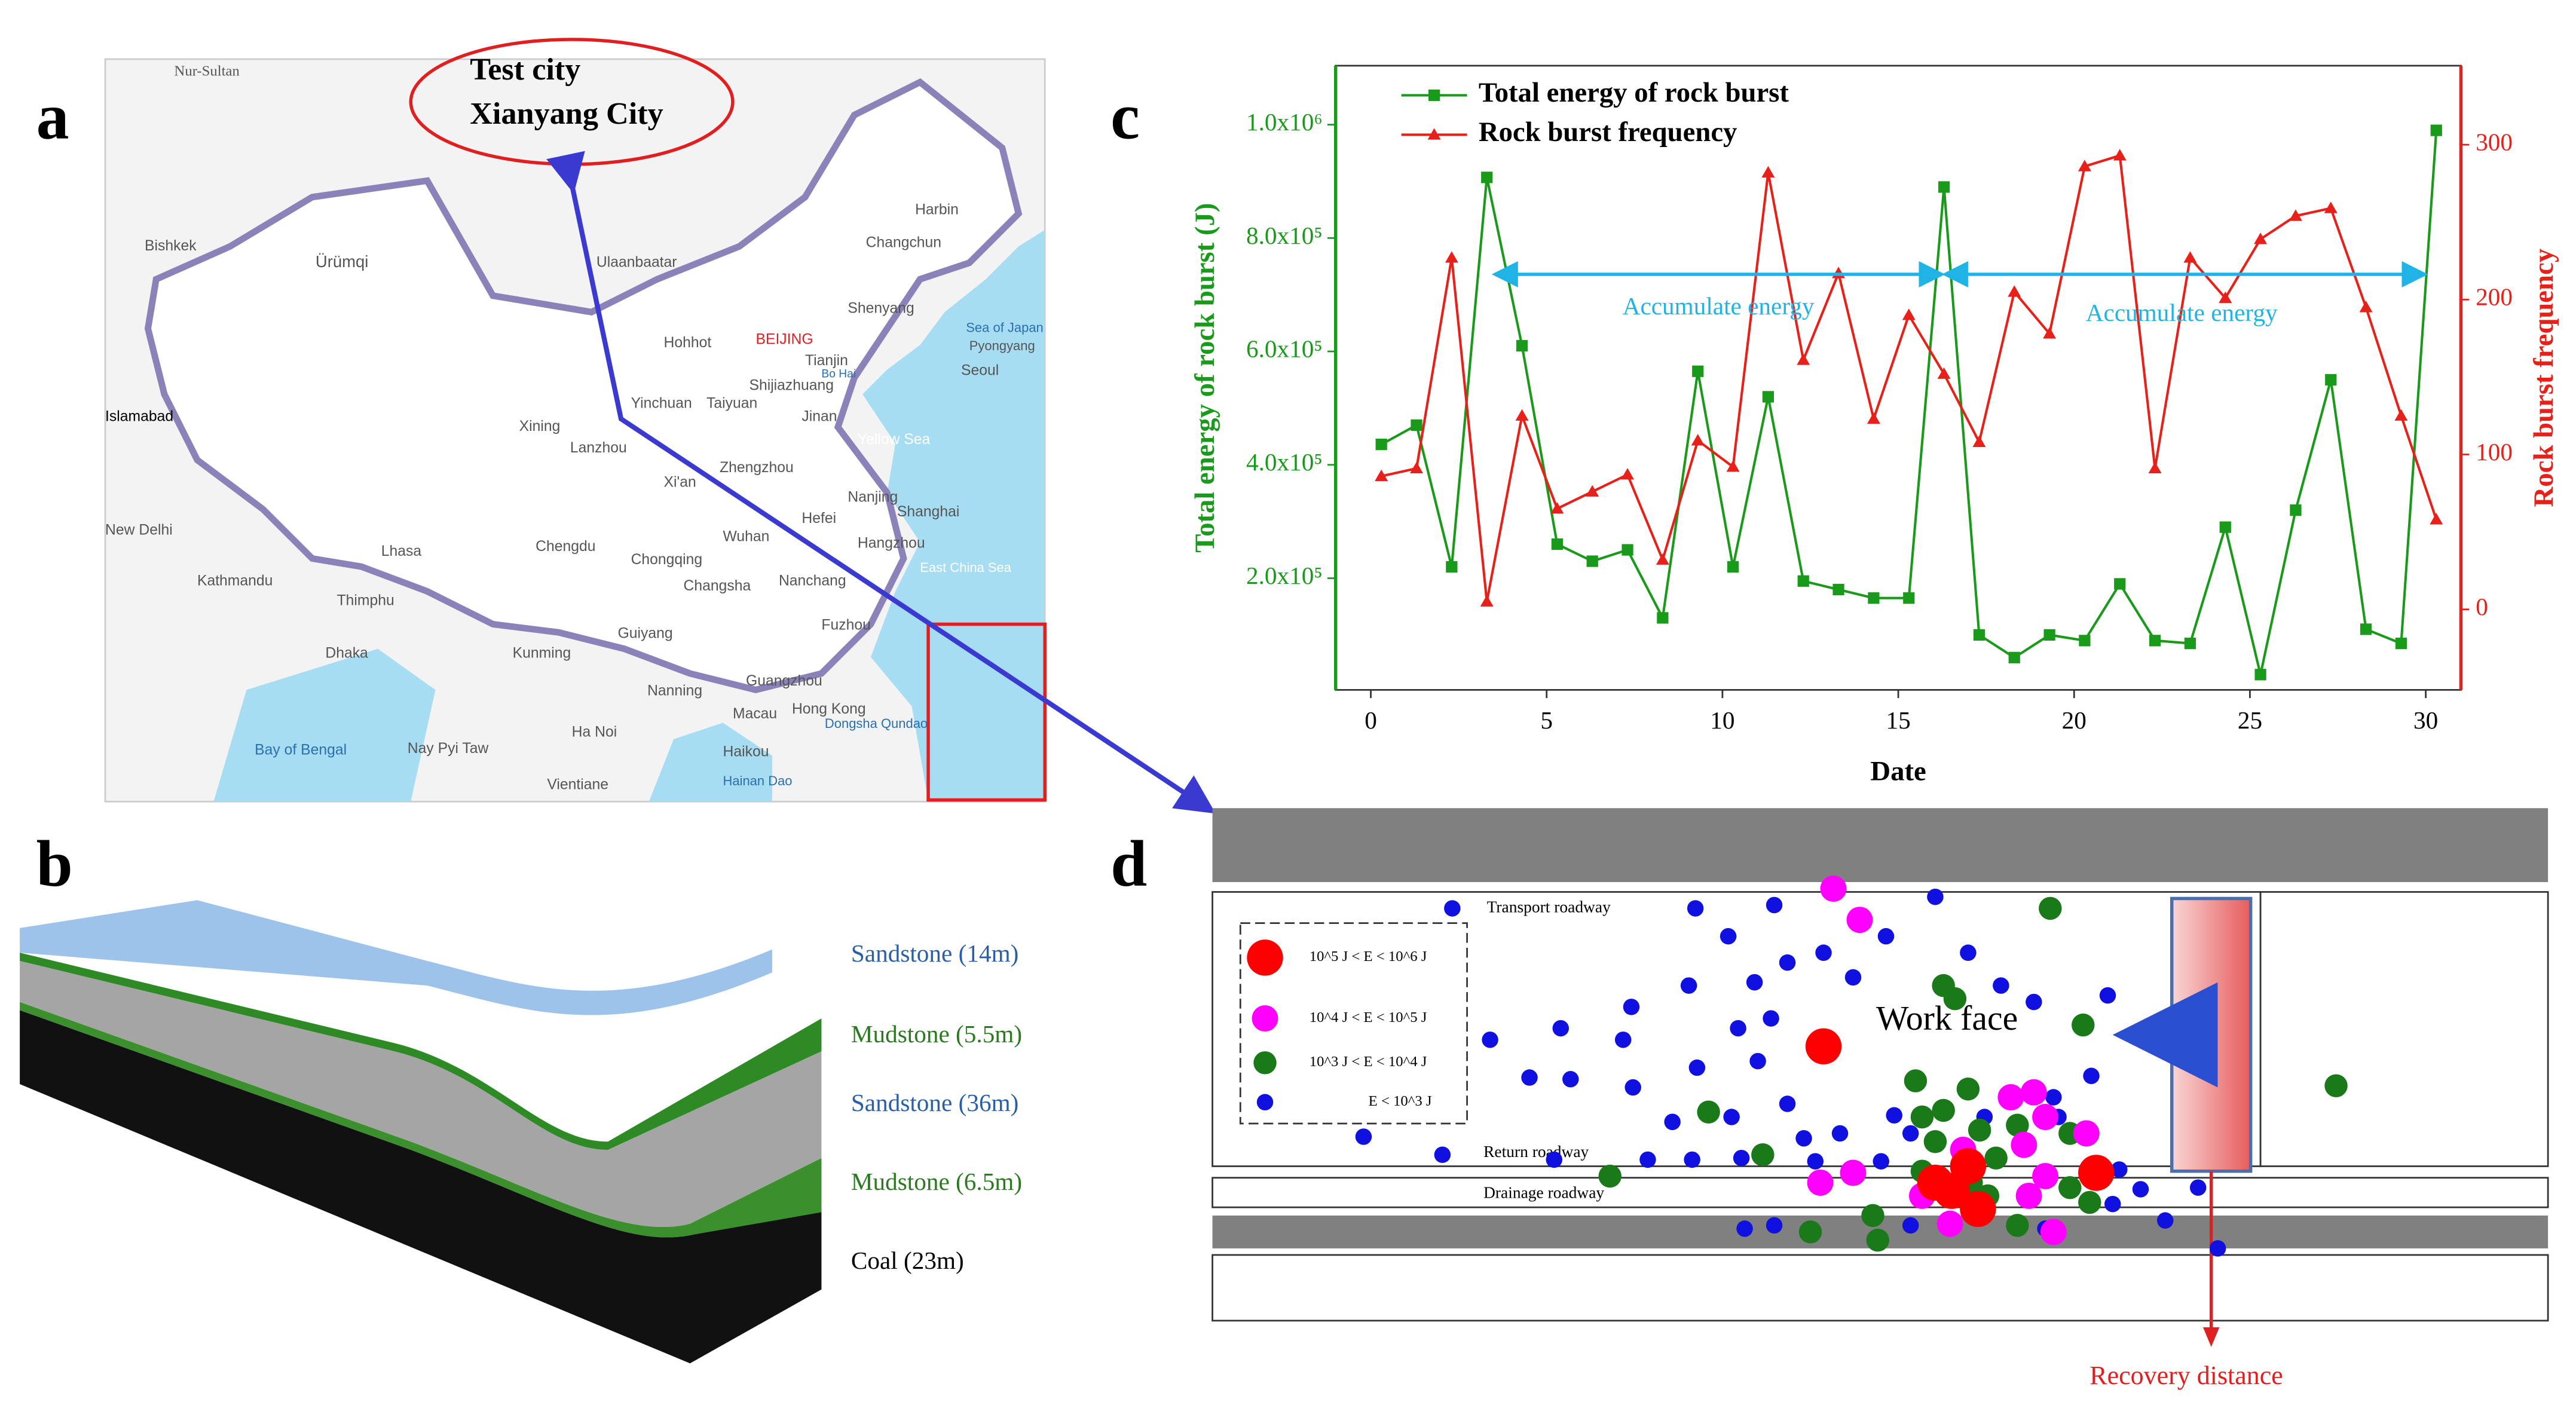 Image resolution: width=2576 pixels, height=1411 pixels. I want to click on map-label: Tianjin, so click(826, 361).